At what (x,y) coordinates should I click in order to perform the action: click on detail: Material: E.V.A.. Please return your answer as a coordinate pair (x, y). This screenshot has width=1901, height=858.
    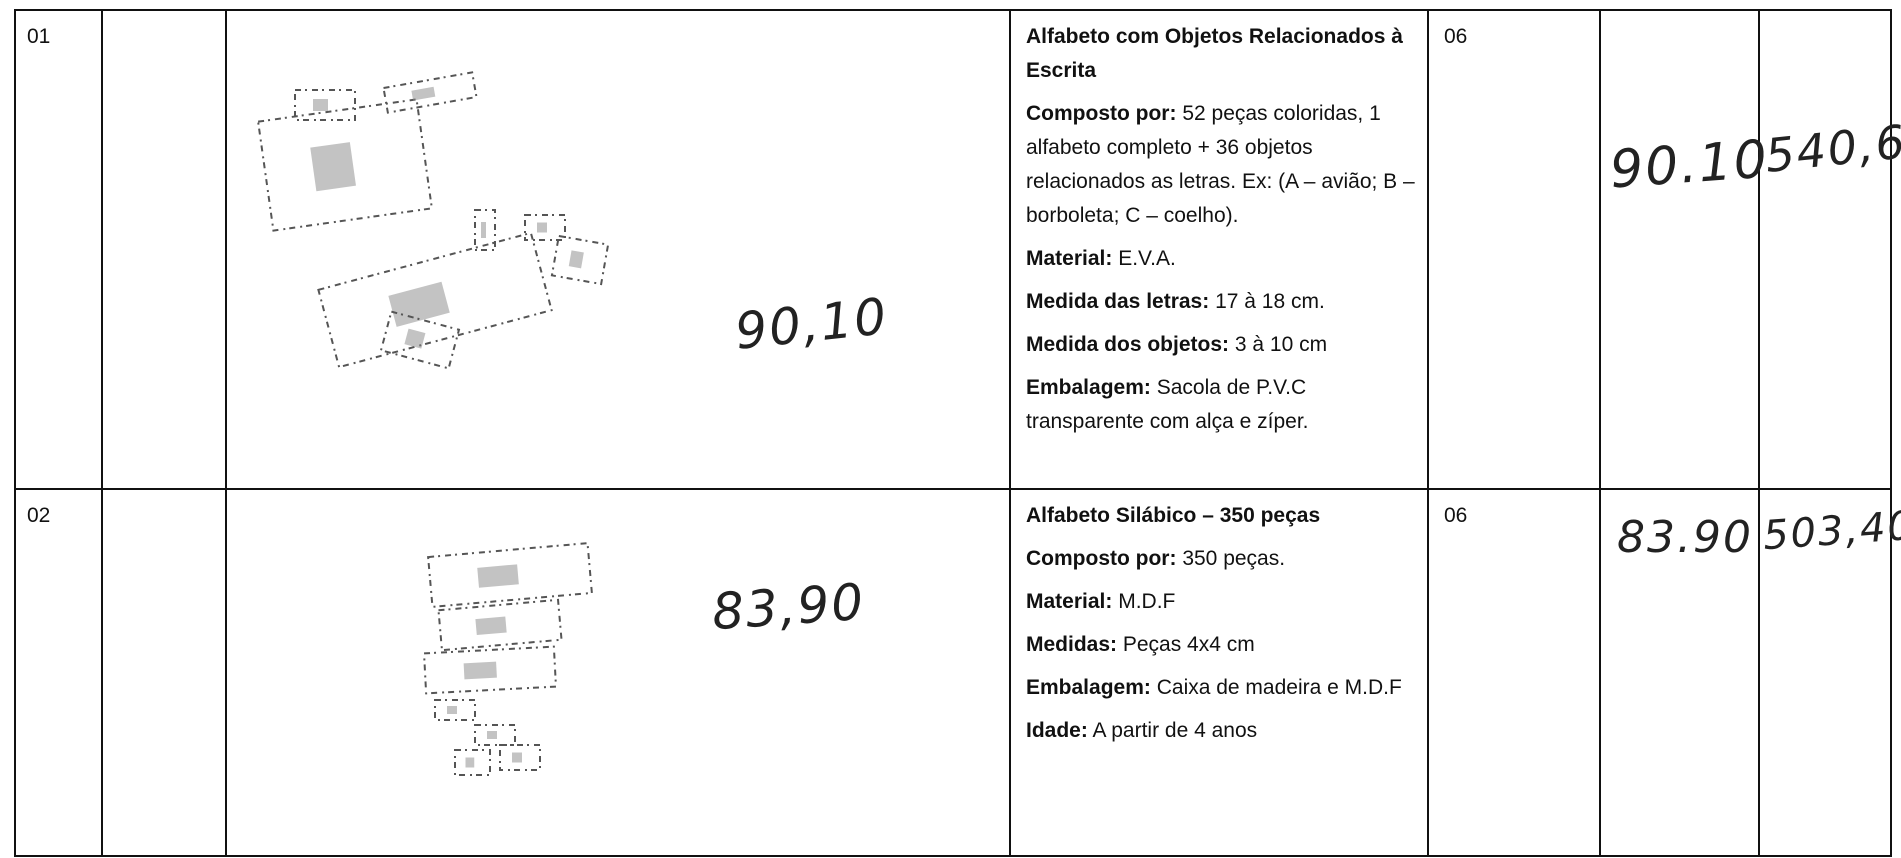
    Looking at the image, I should click on (1221, 259).